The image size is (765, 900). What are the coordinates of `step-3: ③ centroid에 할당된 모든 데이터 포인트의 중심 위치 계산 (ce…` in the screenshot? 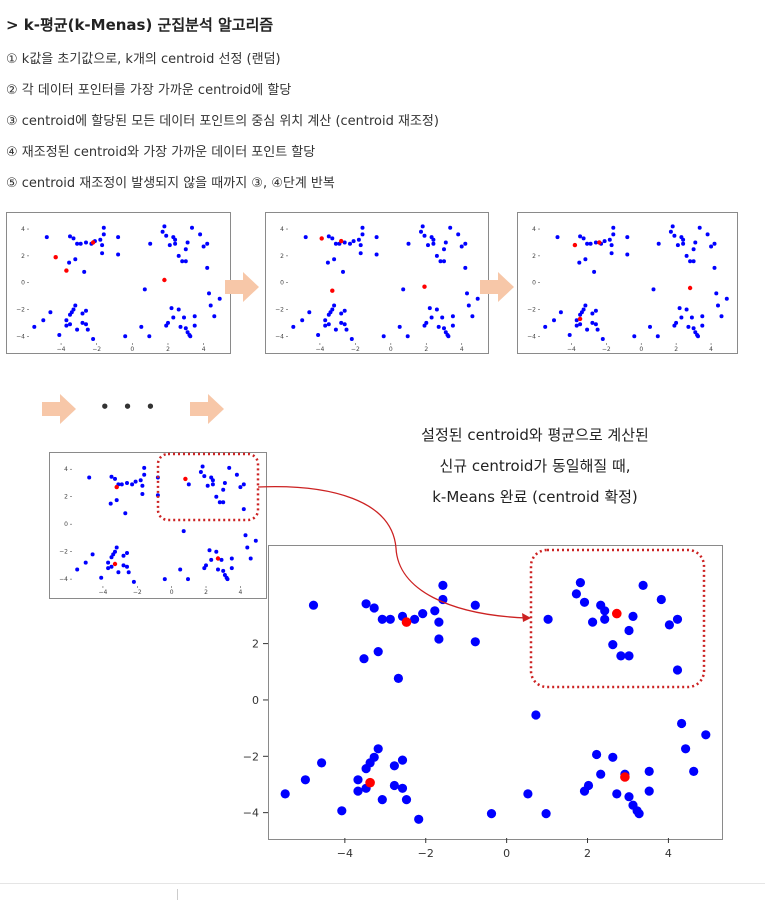 It's located at (222, 121).